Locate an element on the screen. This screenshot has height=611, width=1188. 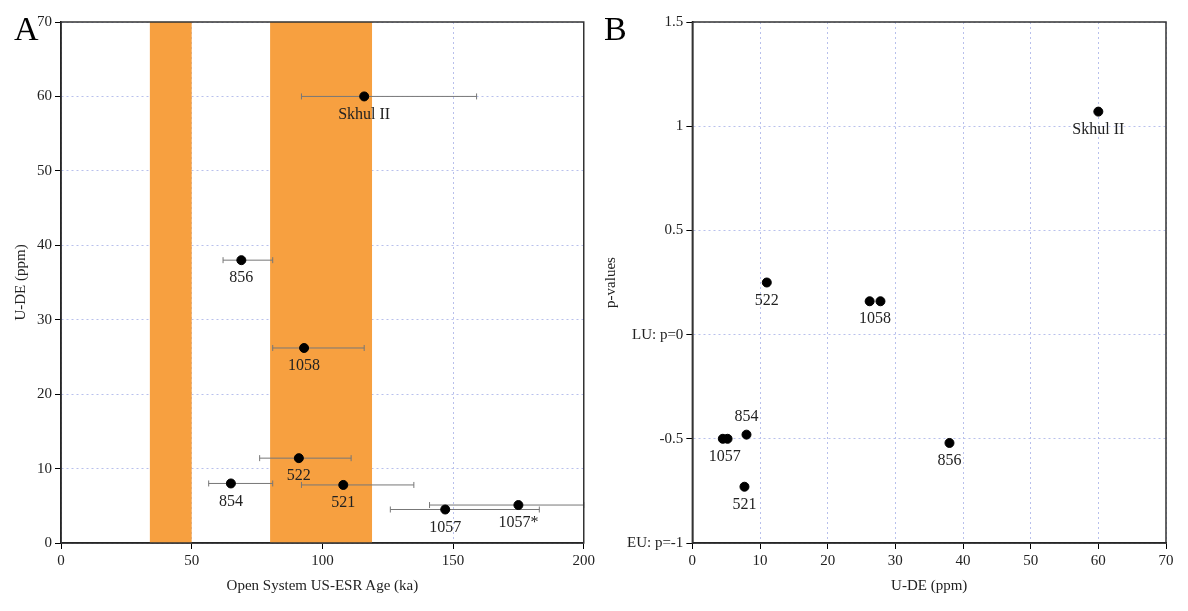
y-tick-label: -0.5 is located at coordinates (671, 437).